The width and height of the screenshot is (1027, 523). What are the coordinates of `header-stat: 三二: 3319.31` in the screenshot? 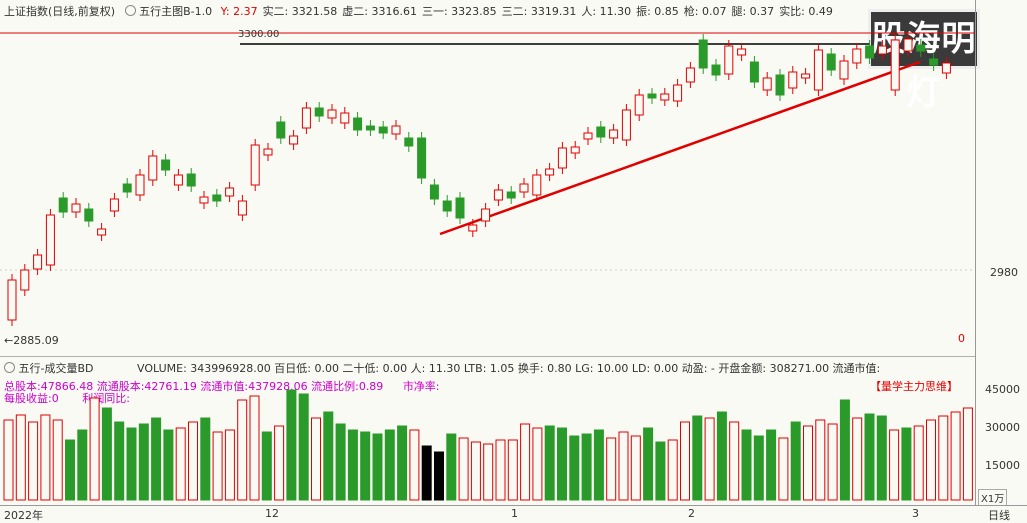 It's located at (539, 11).